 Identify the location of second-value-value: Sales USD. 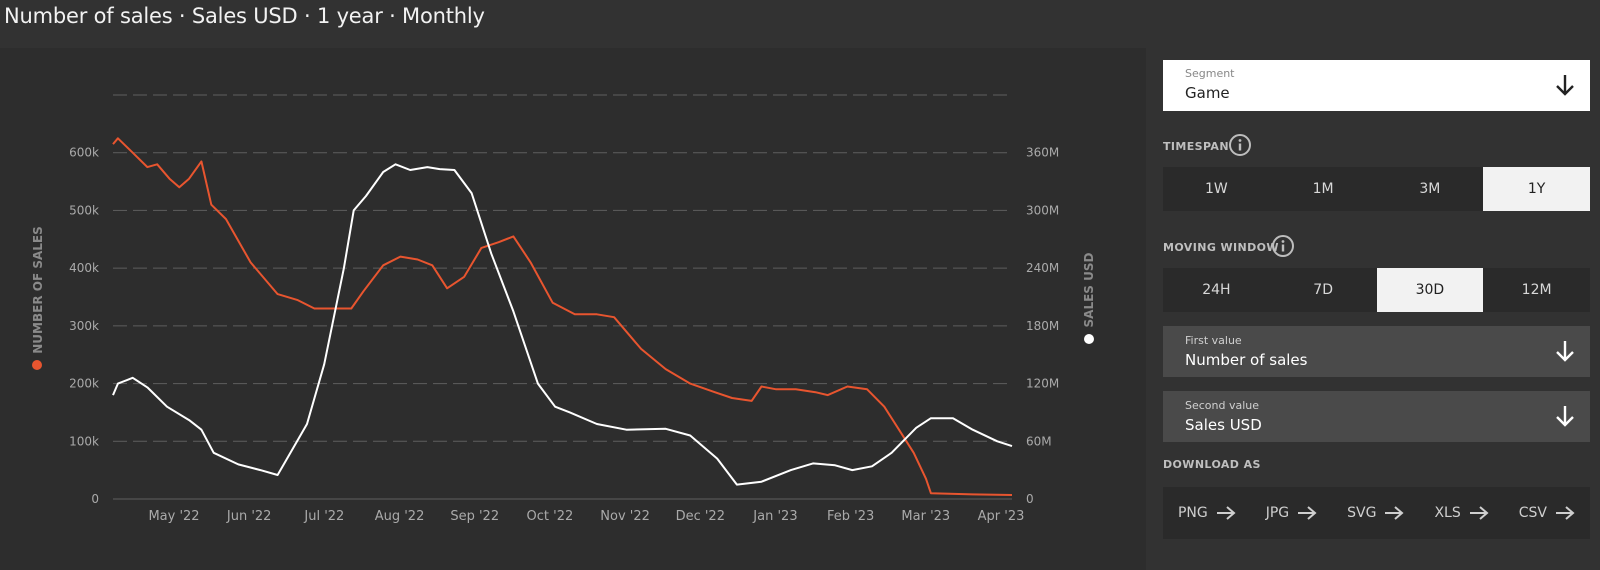
(1223, 425).